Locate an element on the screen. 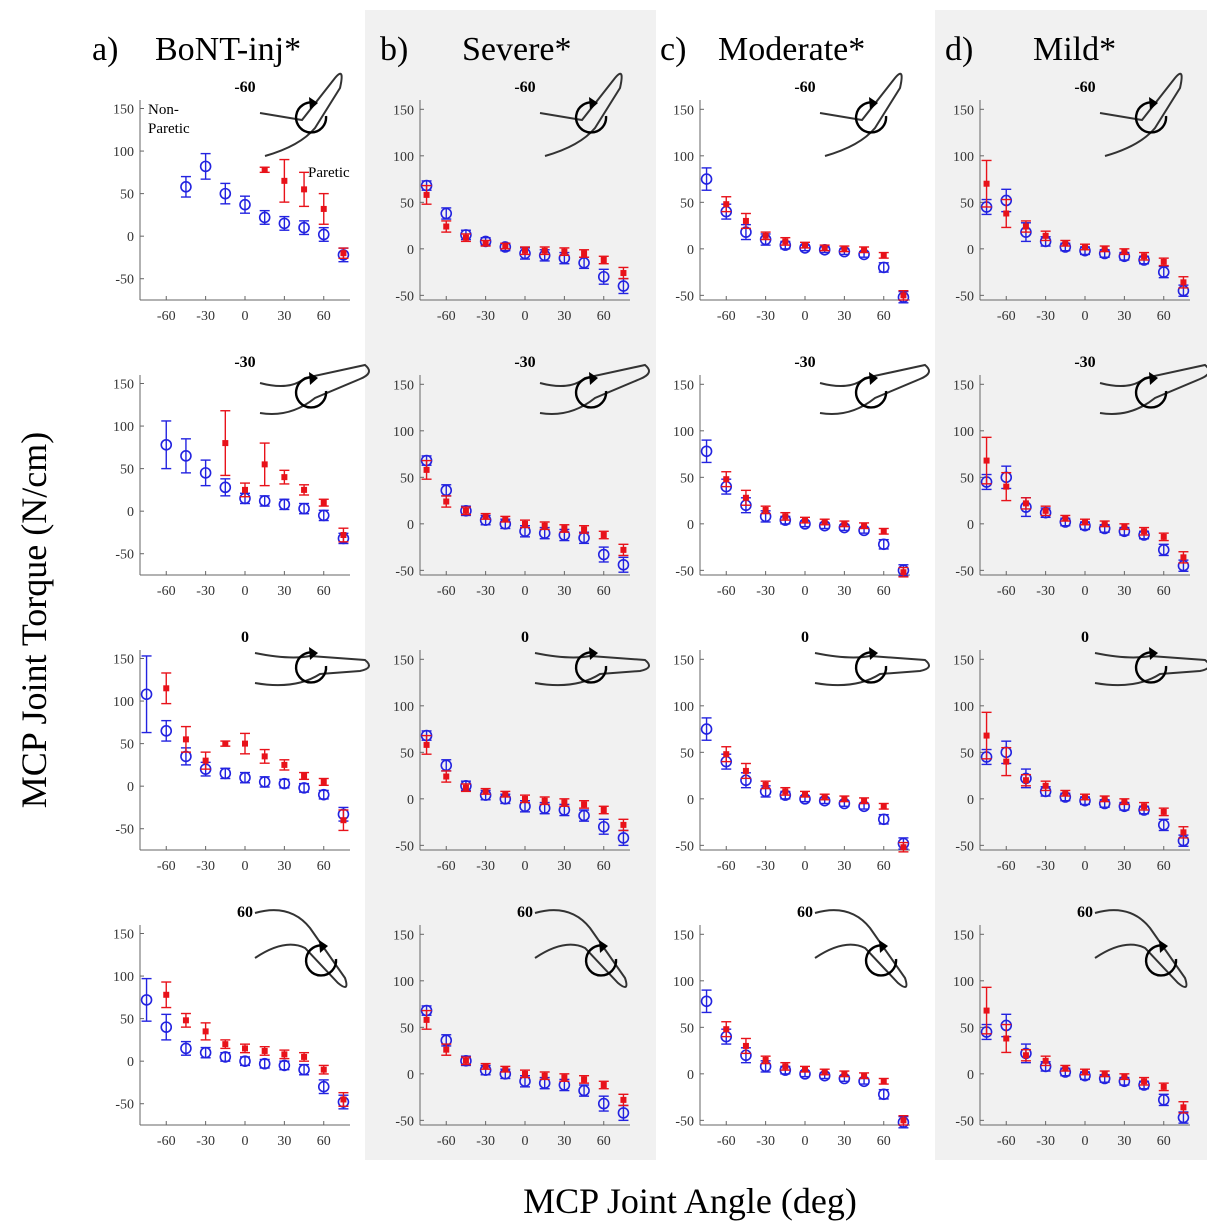 The image size is (1207, 1228). panel-1-0: -60 150 100 50 0 -50 -60 -30 0 30 60 is located at coordinates (511, 198).